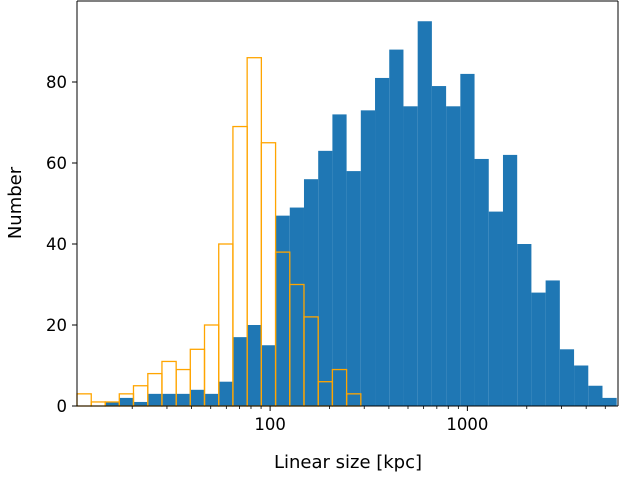 The height and width of the screenshot is (478, 619). I want to click on x-axis-label: Linear size [kpc], so click(348, 462).